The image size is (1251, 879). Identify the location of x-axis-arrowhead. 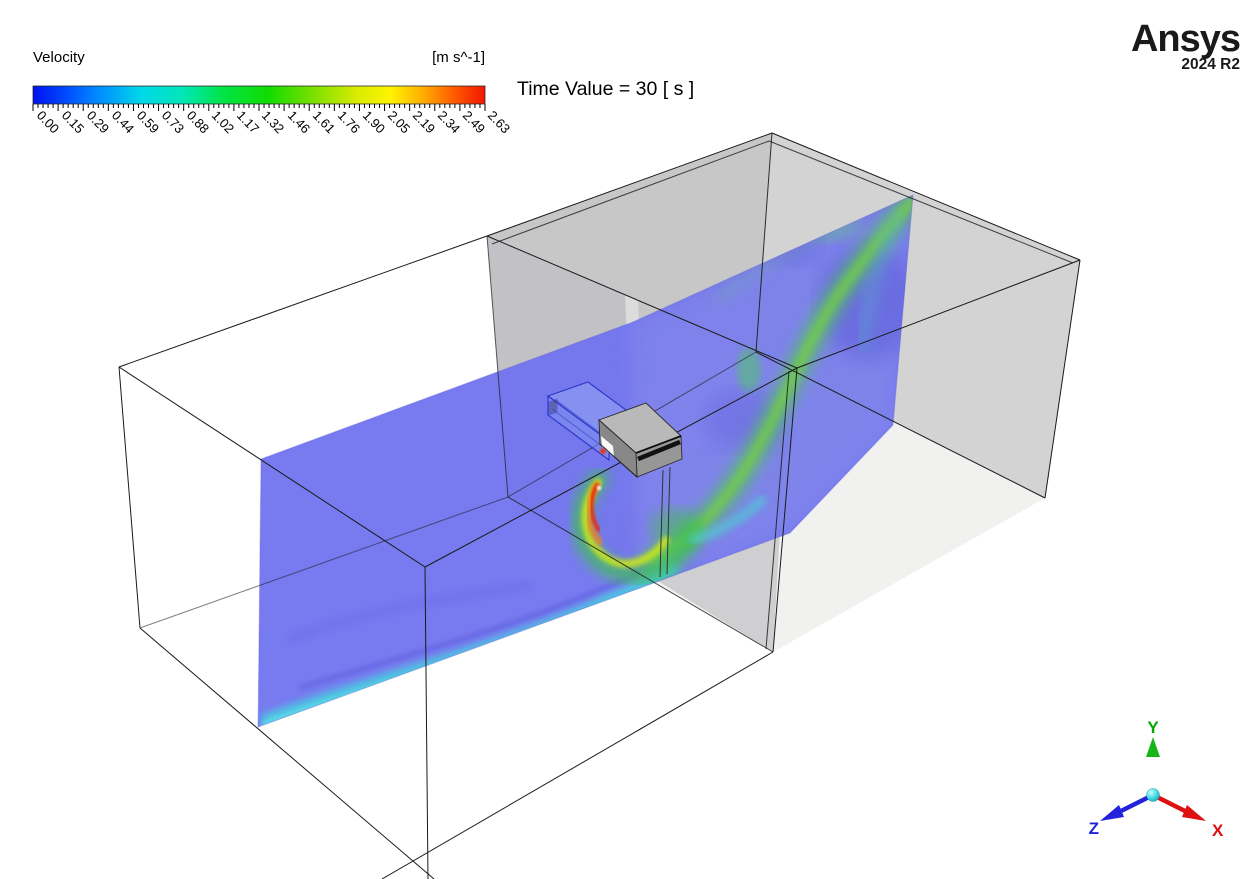
(1194, 813).